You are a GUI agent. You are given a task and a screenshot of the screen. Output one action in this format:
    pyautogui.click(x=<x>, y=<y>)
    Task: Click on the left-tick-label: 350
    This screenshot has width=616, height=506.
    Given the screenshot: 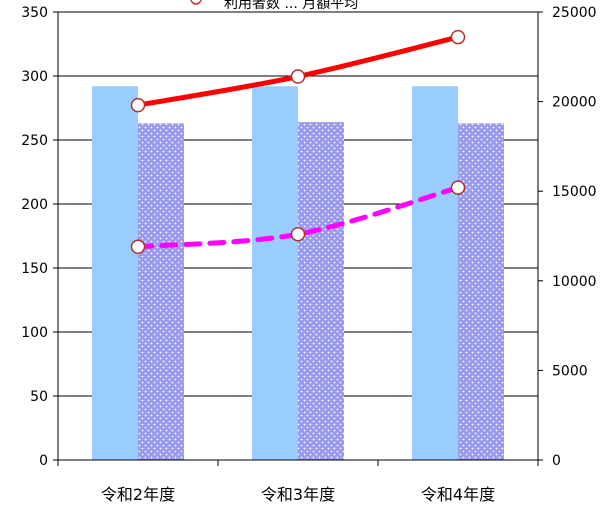 What is the action you would take?
    pyautogui.click(x=34, y=13)
    